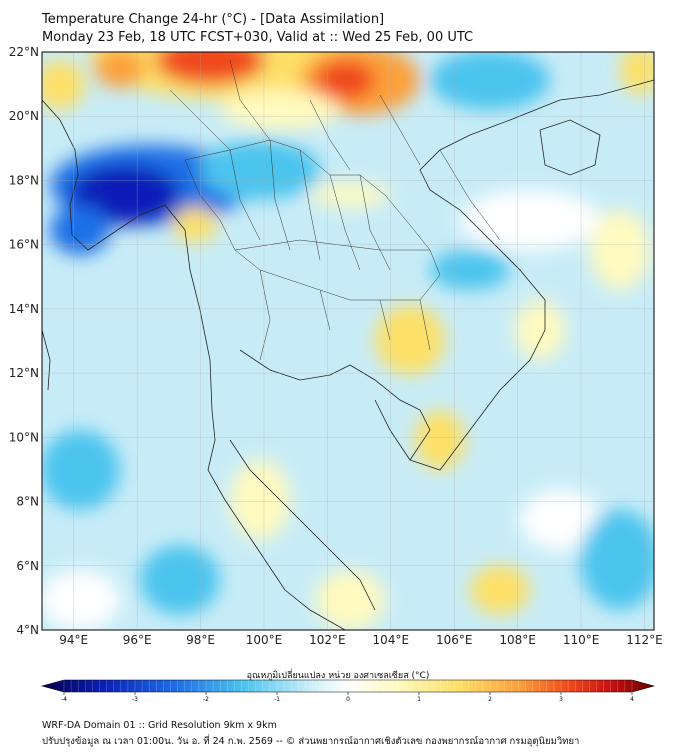  What do you see at coordinates (24, 309) in the screenshot?
I see `lat-tick-label: 14°N` at bounding box center [24, 309].